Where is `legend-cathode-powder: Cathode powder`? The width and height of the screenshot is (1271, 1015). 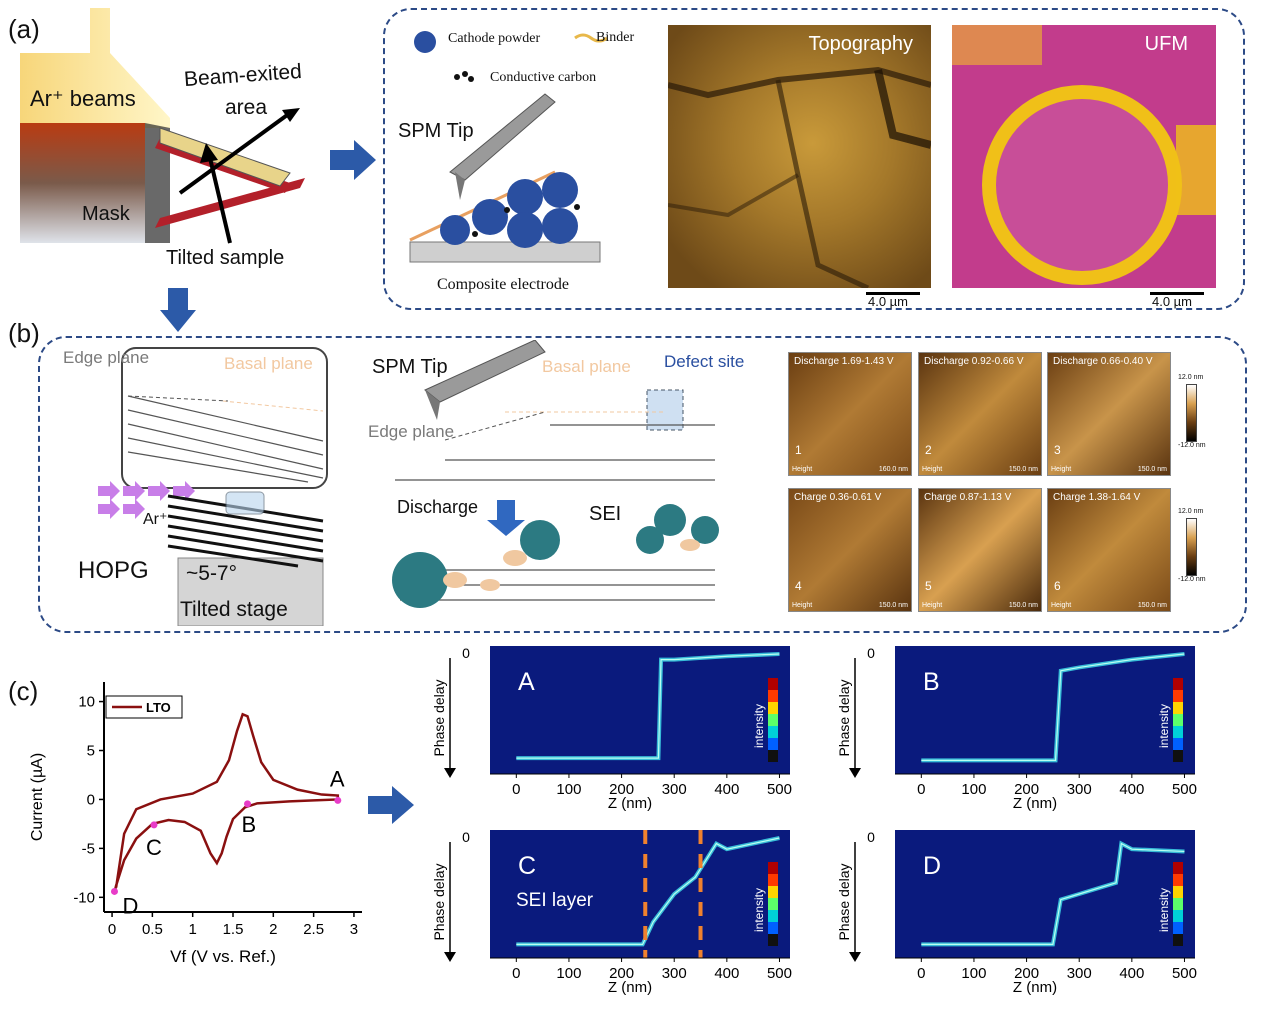
legend-cathode-powder: Cathode powder is located at coordinates (494, 38).